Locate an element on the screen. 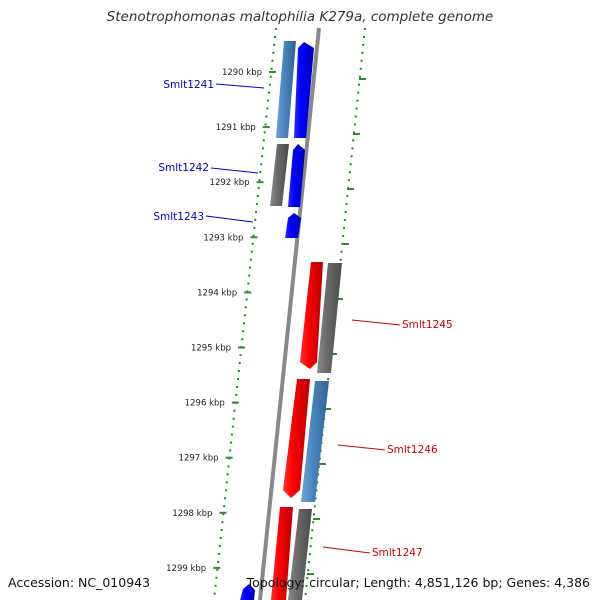 The width and height of the screenshot is (600, 600). cds-smlt1246 is located at coordinates (296, 438).